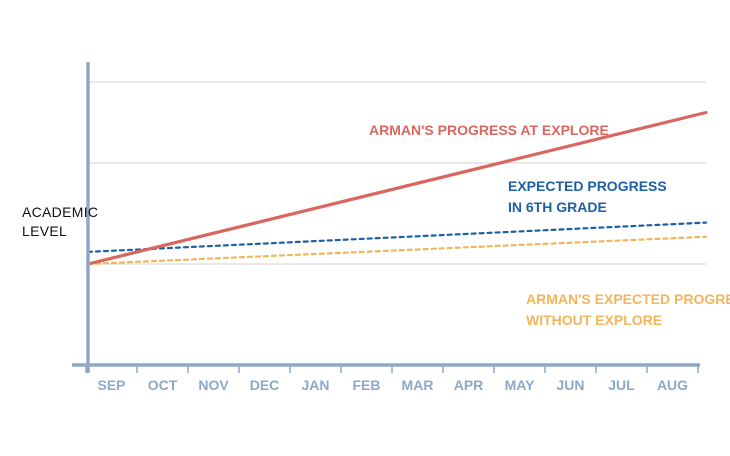 This screenshot has width=730, height=456. I want to click on x-tick-label: JUN, so click(570, 385).